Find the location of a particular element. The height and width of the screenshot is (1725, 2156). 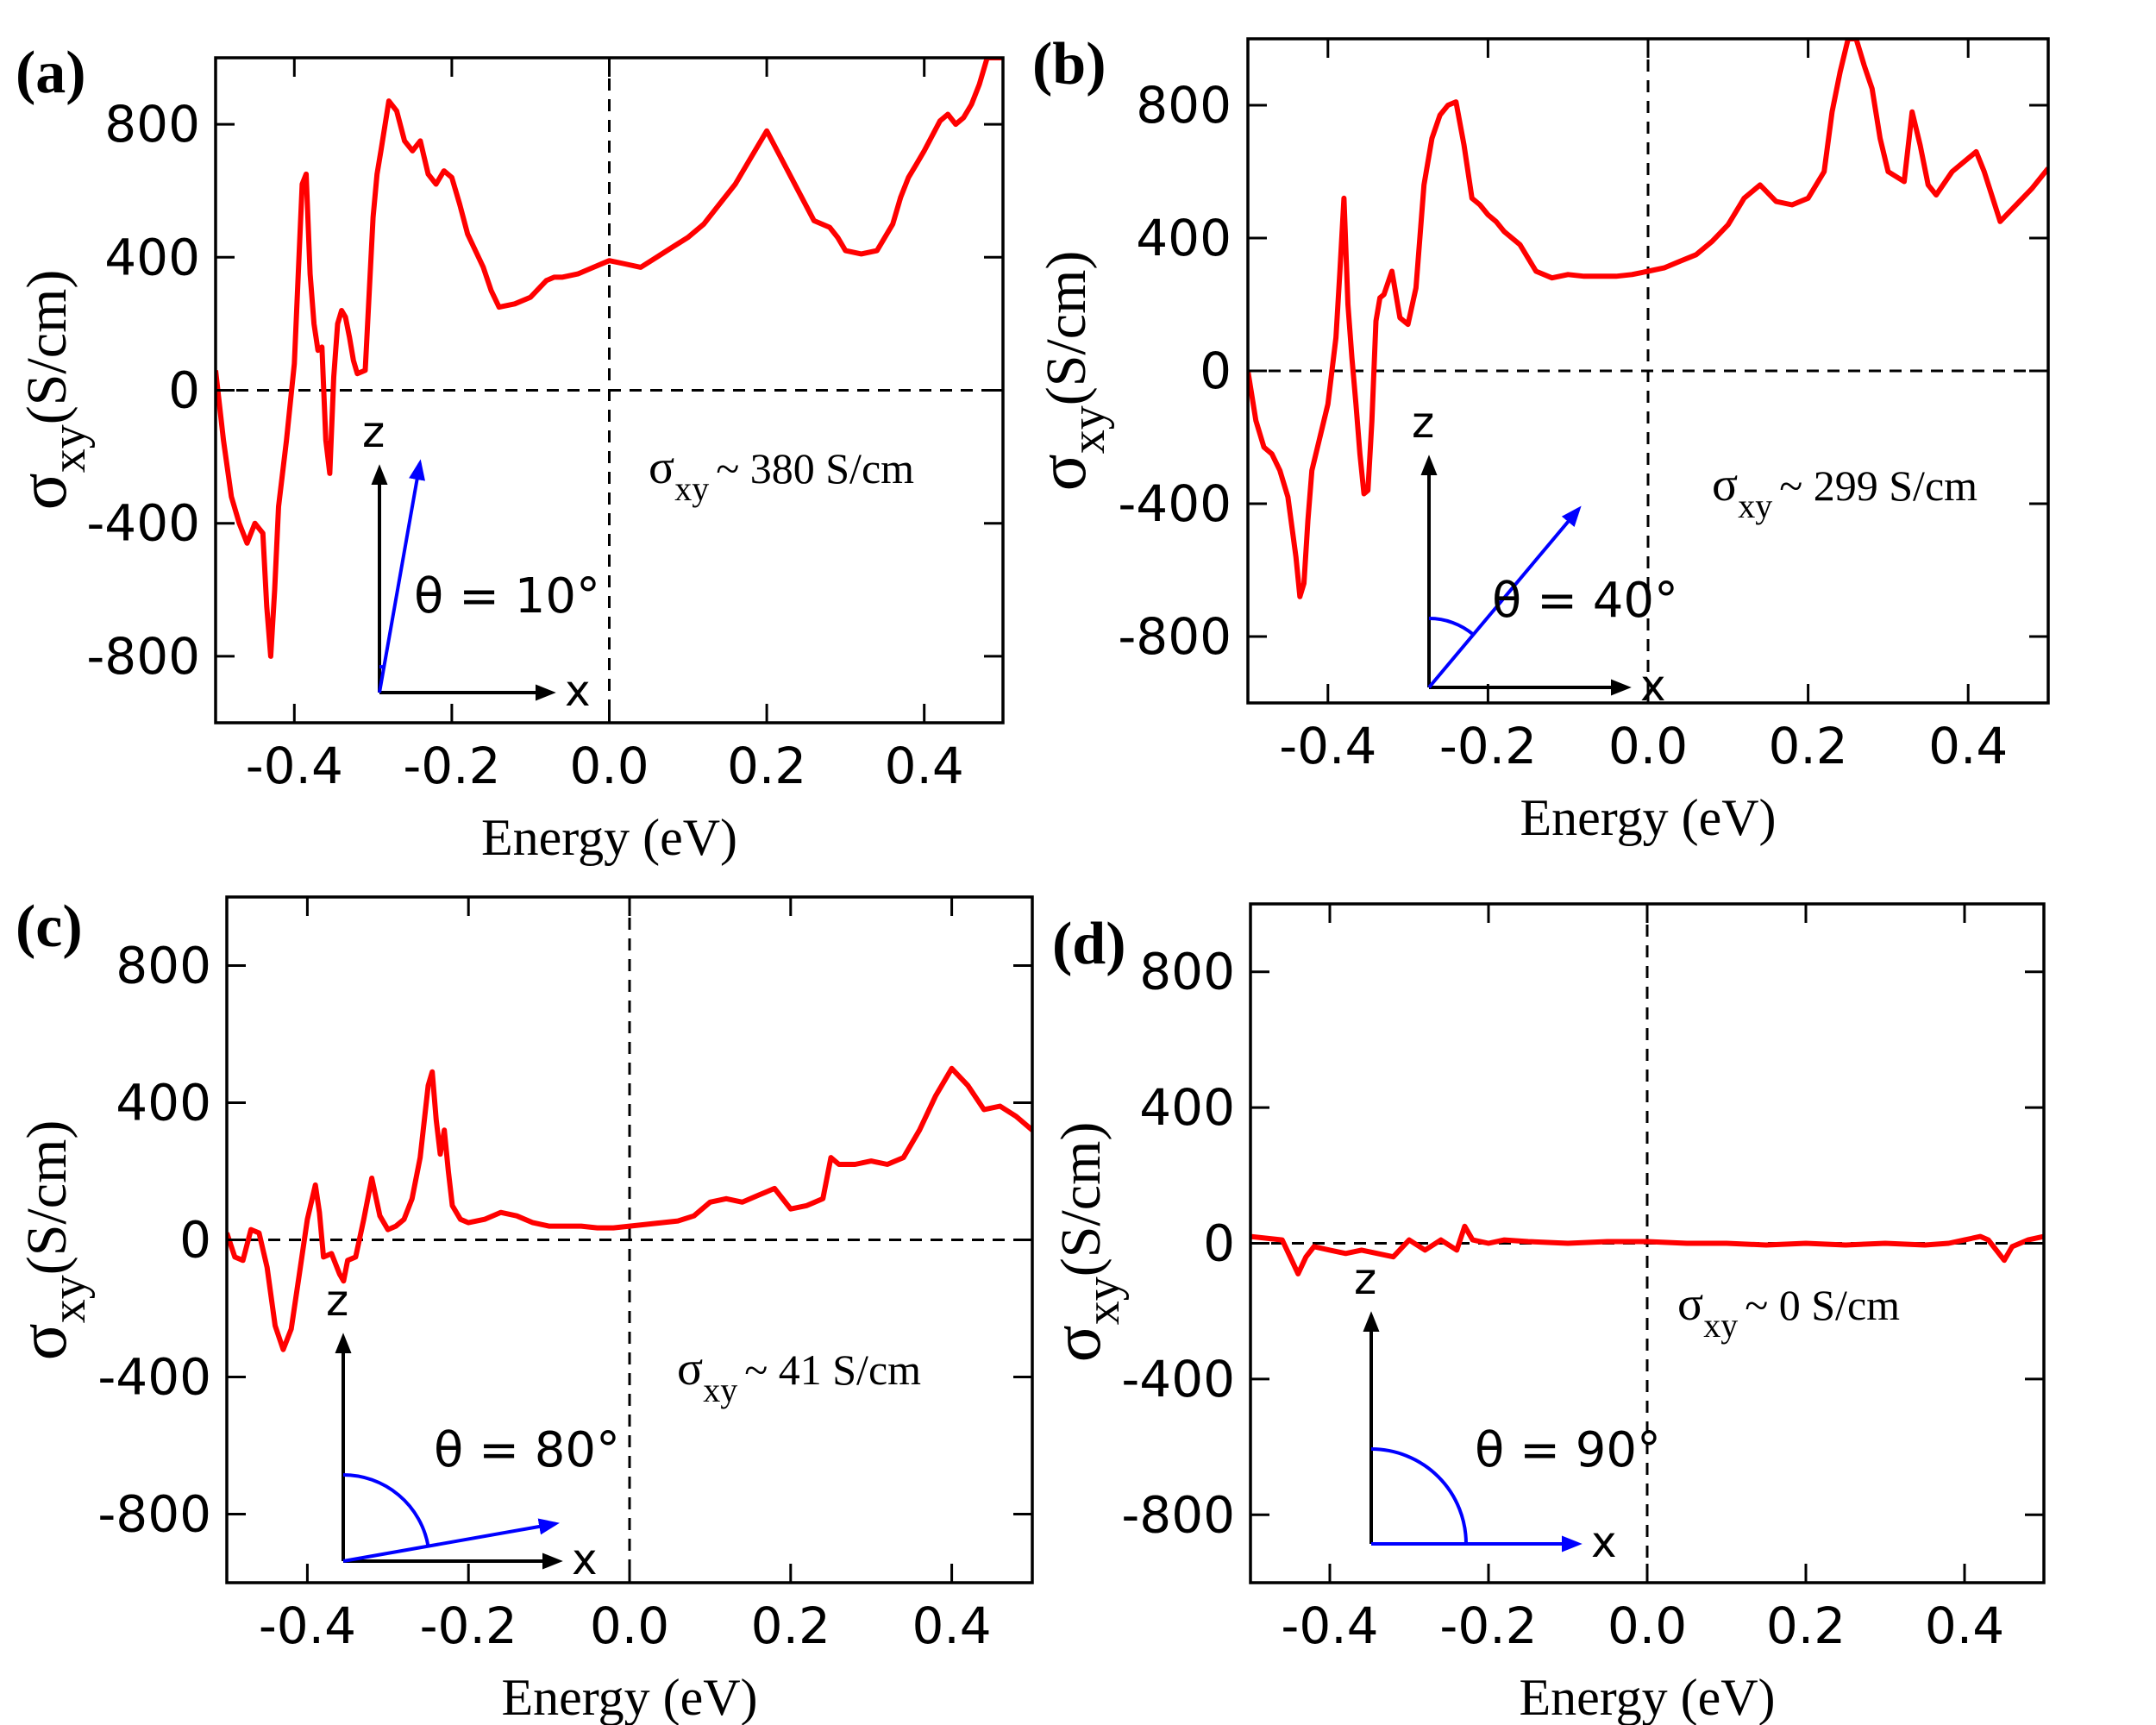

panel-label: (d) is located at coordinates (1089, 944).